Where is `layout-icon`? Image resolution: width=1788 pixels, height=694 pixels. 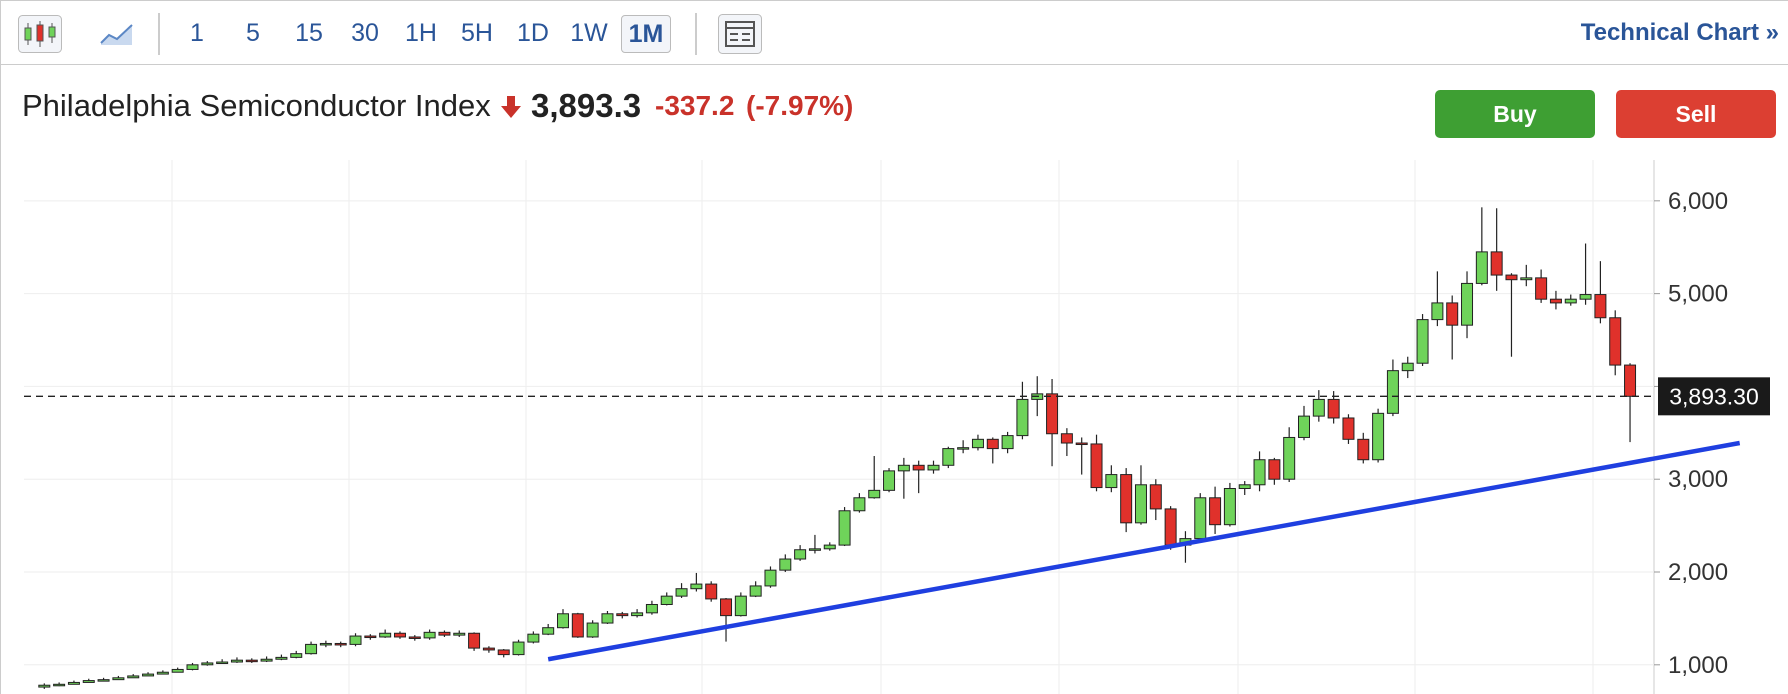 layout-icon is located at coordinates (740, 34).